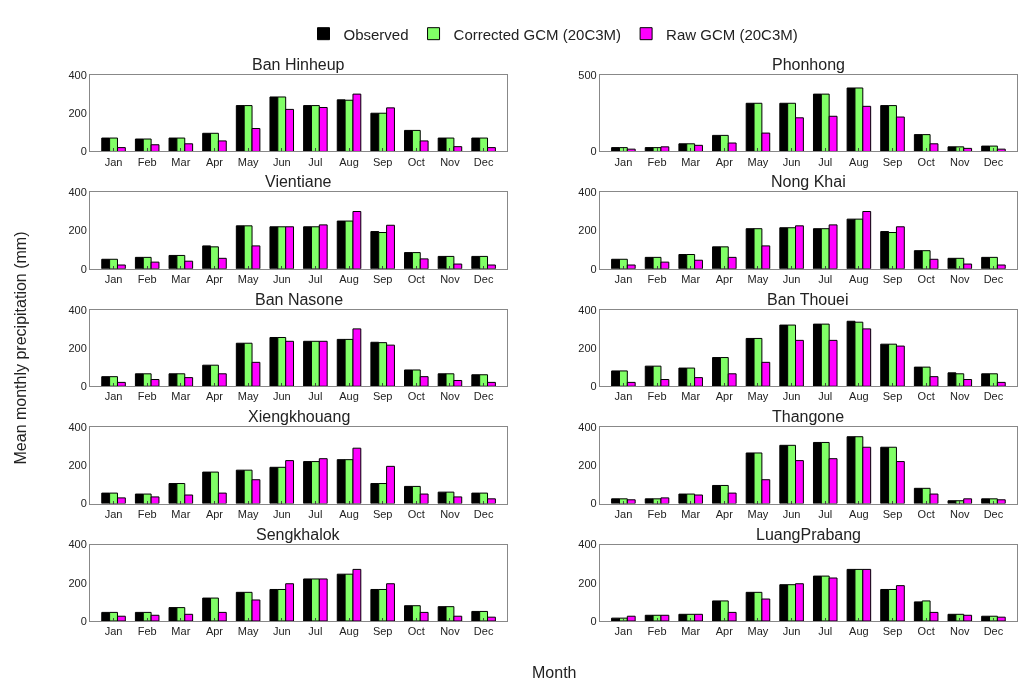  I want to click on chart-title: Ban Nasone, so click(299, 299).